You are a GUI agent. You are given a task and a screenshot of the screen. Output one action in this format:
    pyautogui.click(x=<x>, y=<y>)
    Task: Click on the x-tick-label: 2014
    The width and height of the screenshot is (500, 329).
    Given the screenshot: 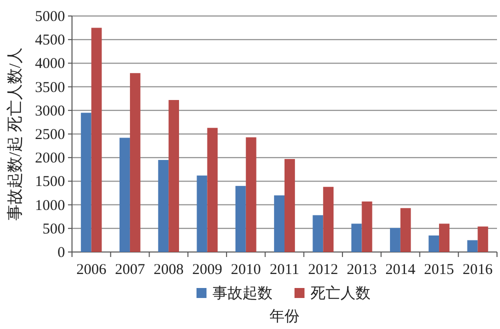 What is the action you would take?
    pyautogui.click(x=400, y=270)
    